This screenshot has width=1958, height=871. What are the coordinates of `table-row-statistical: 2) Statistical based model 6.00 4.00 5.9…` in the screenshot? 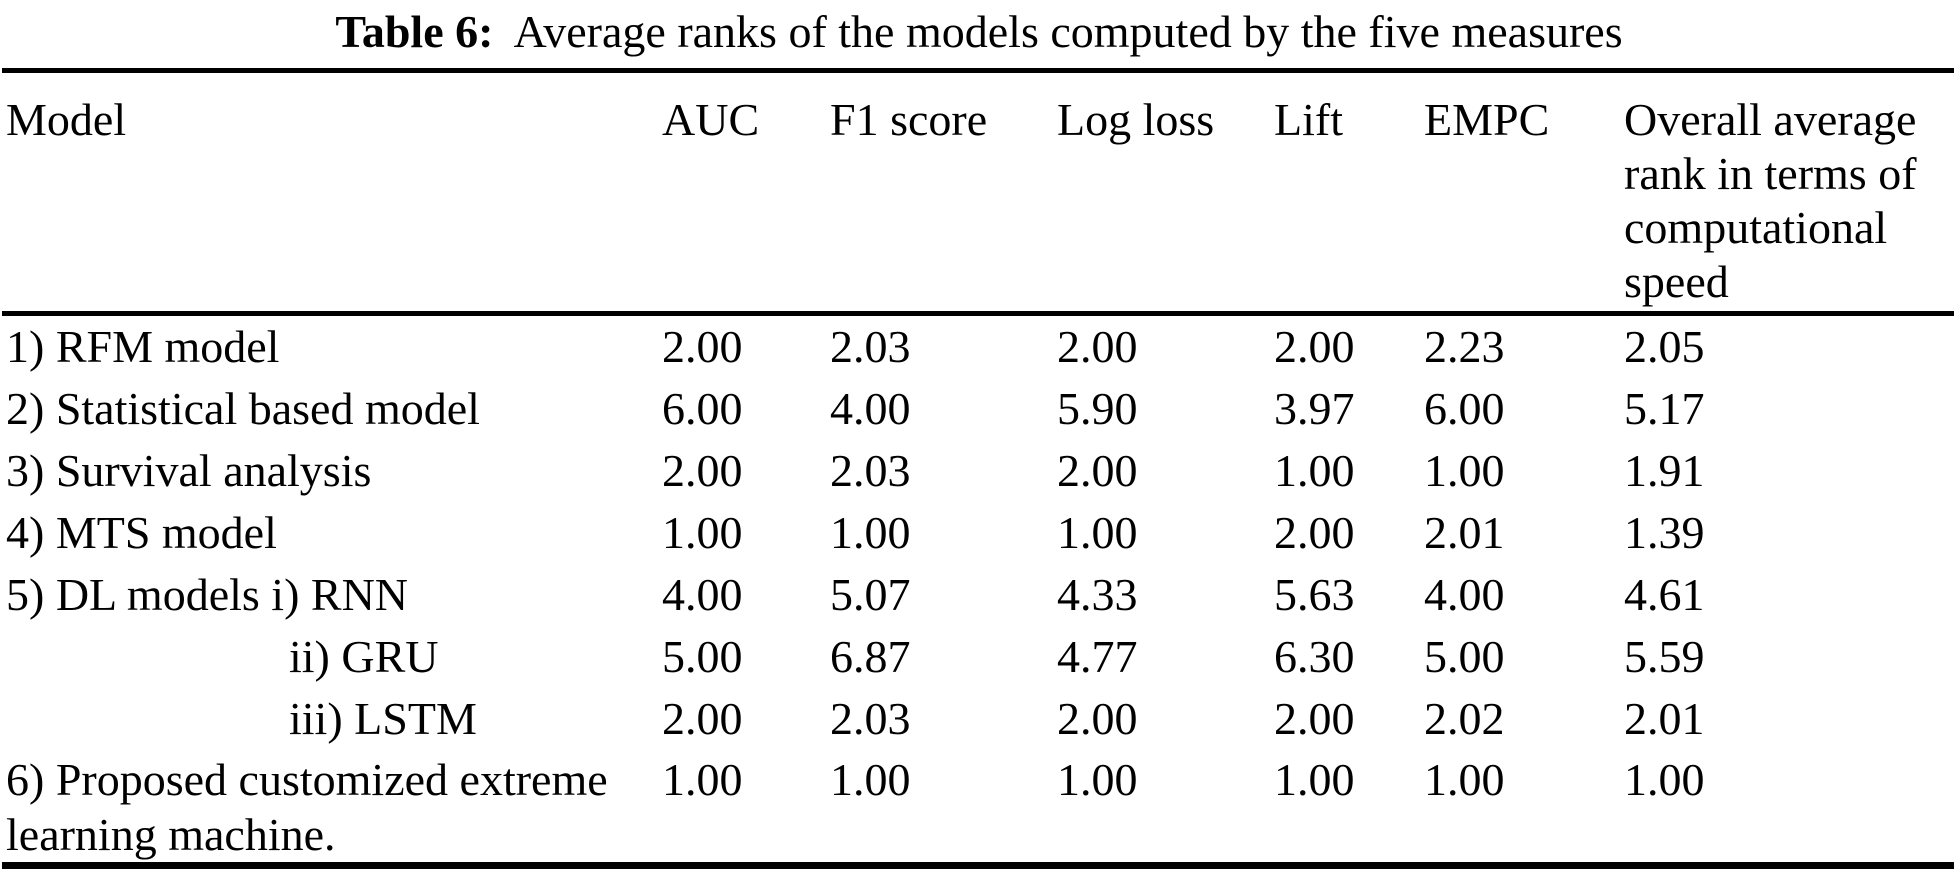 It's located at (978, 409).